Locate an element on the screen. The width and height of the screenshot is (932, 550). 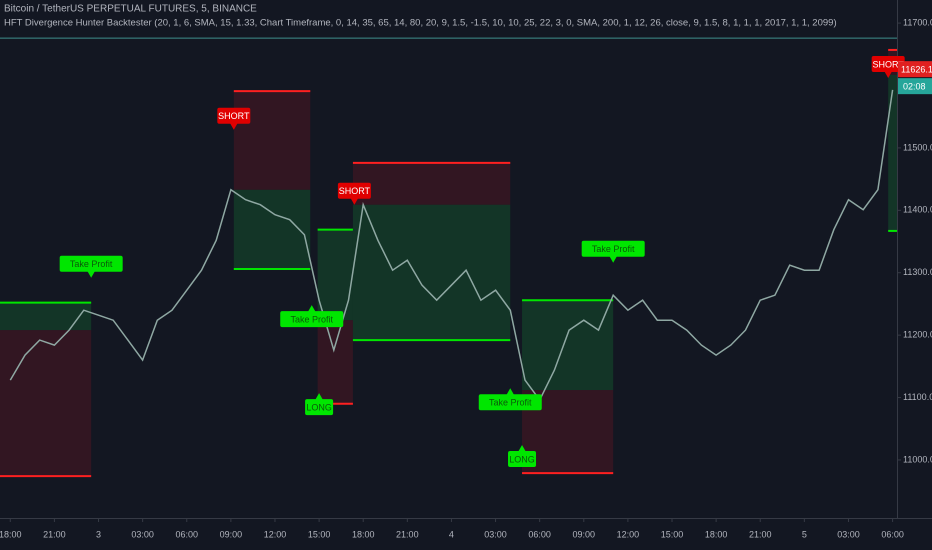
last-price-label: 11626.19 is located at coordinates (916, 70).